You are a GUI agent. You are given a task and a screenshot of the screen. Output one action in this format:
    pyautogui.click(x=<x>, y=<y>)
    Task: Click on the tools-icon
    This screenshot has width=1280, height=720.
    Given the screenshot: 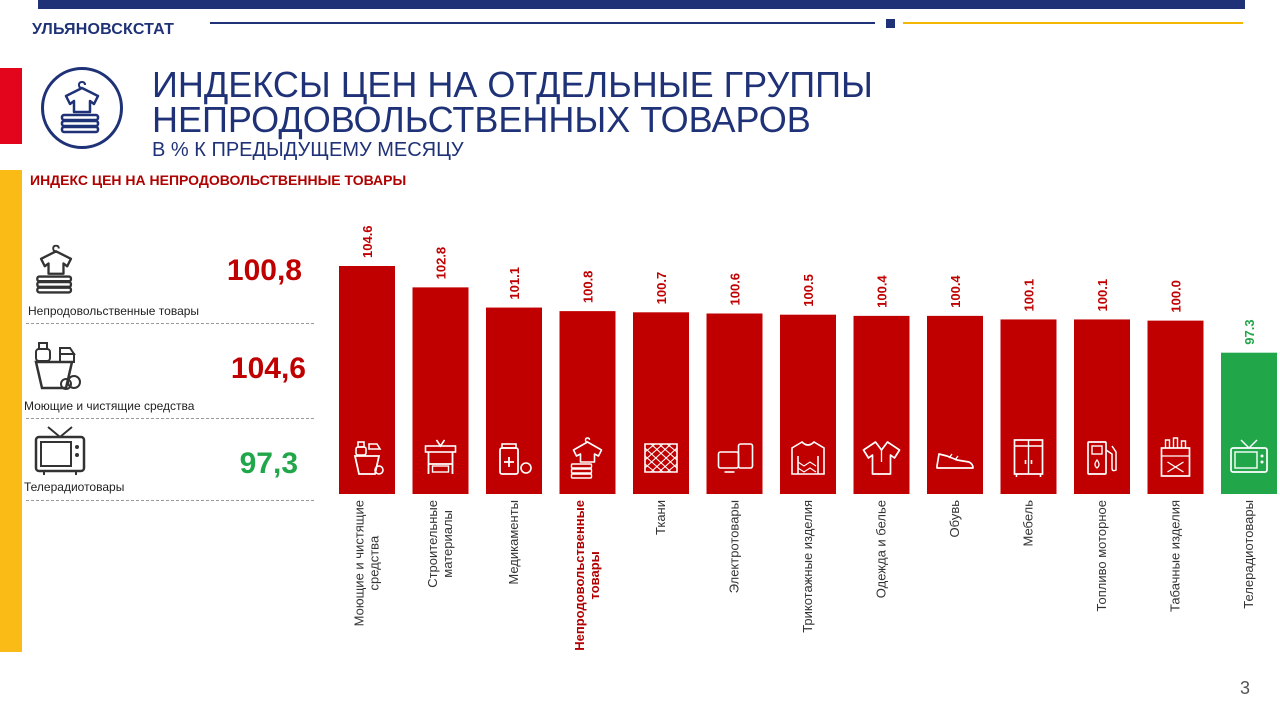 What is the action you would take?
    pyautogui.click(x=440, y=456)
    